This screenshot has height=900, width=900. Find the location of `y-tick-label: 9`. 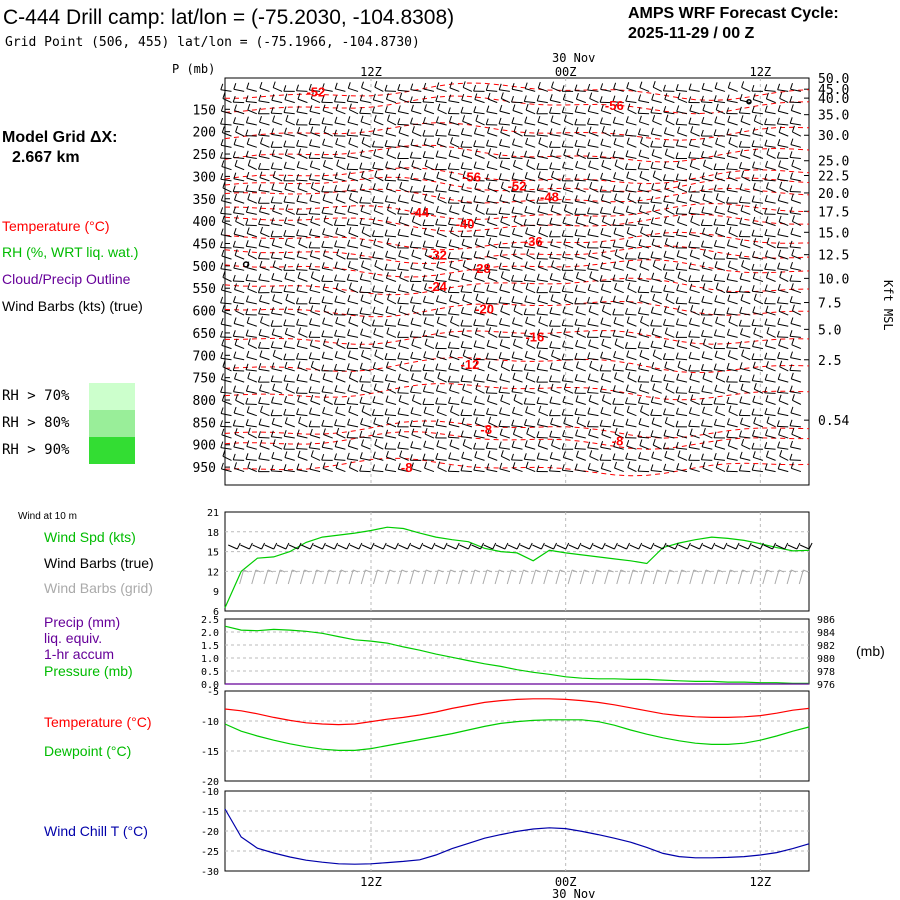

y-tick-label: 9 is located at coordinates (216, 592).